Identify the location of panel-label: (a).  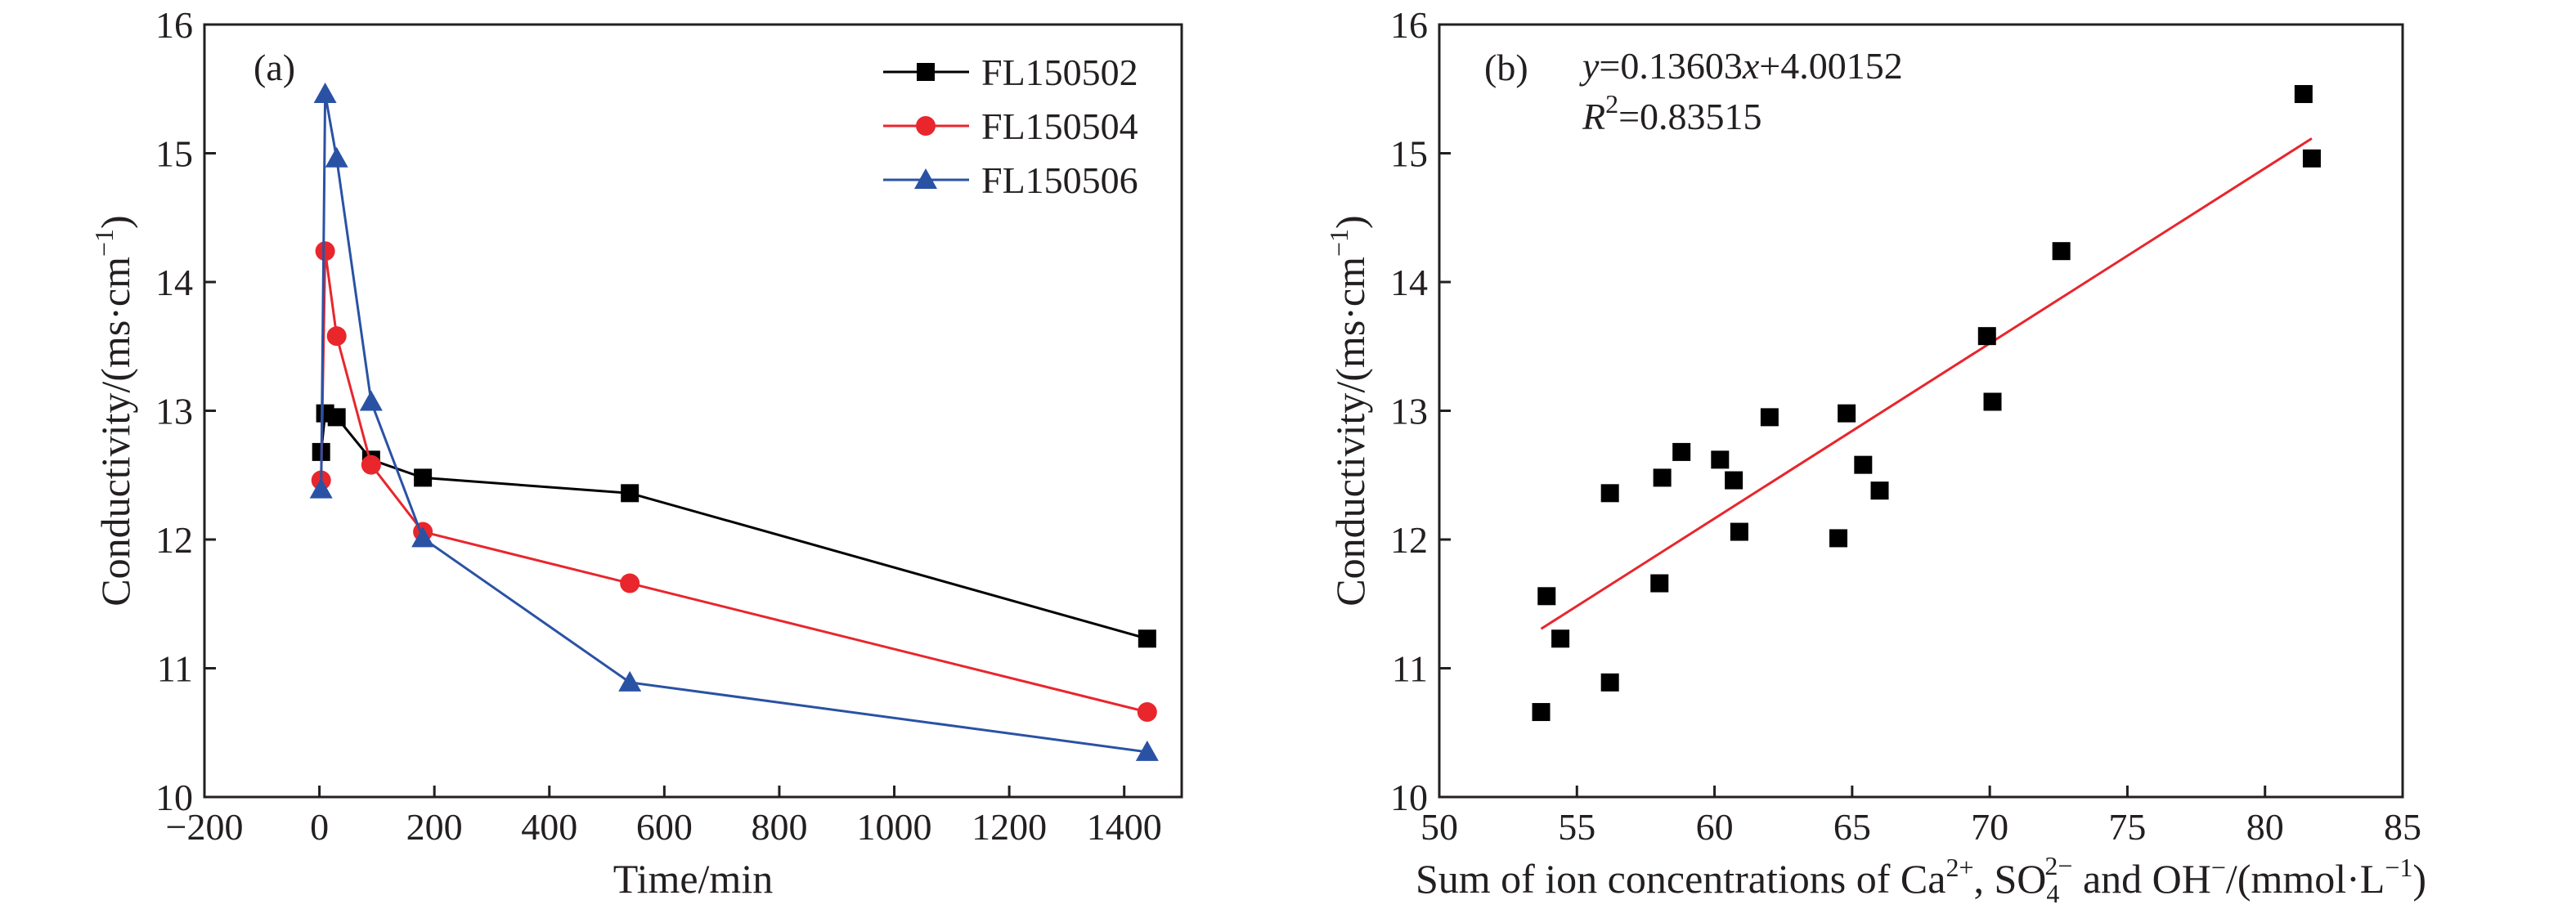
(274, 67).